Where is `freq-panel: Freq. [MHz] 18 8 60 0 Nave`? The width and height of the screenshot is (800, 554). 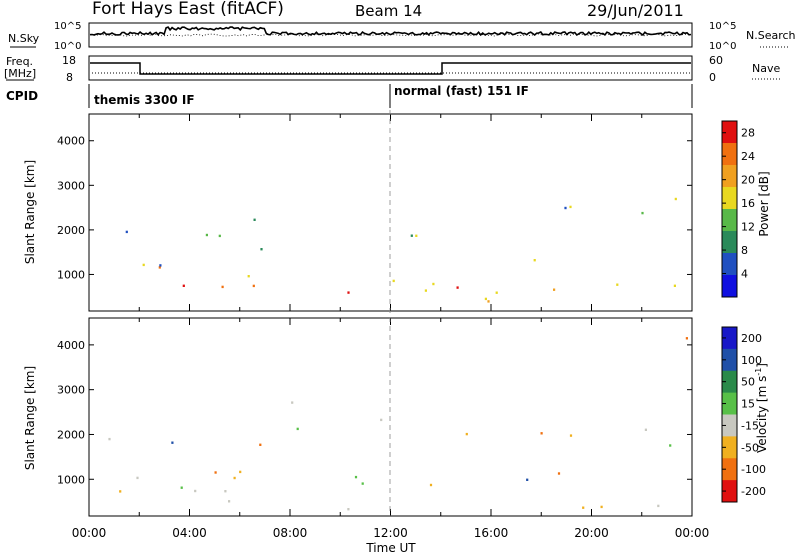
freq-panel: Freq. [MHz] 18 8 60 0 Nave is located at coordinates (392, 69).